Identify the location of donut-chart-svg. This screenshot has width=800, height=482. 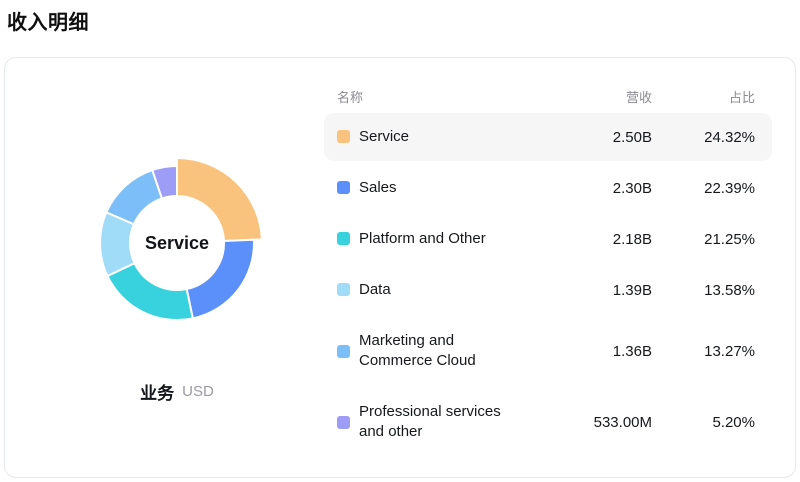
(181, 239).